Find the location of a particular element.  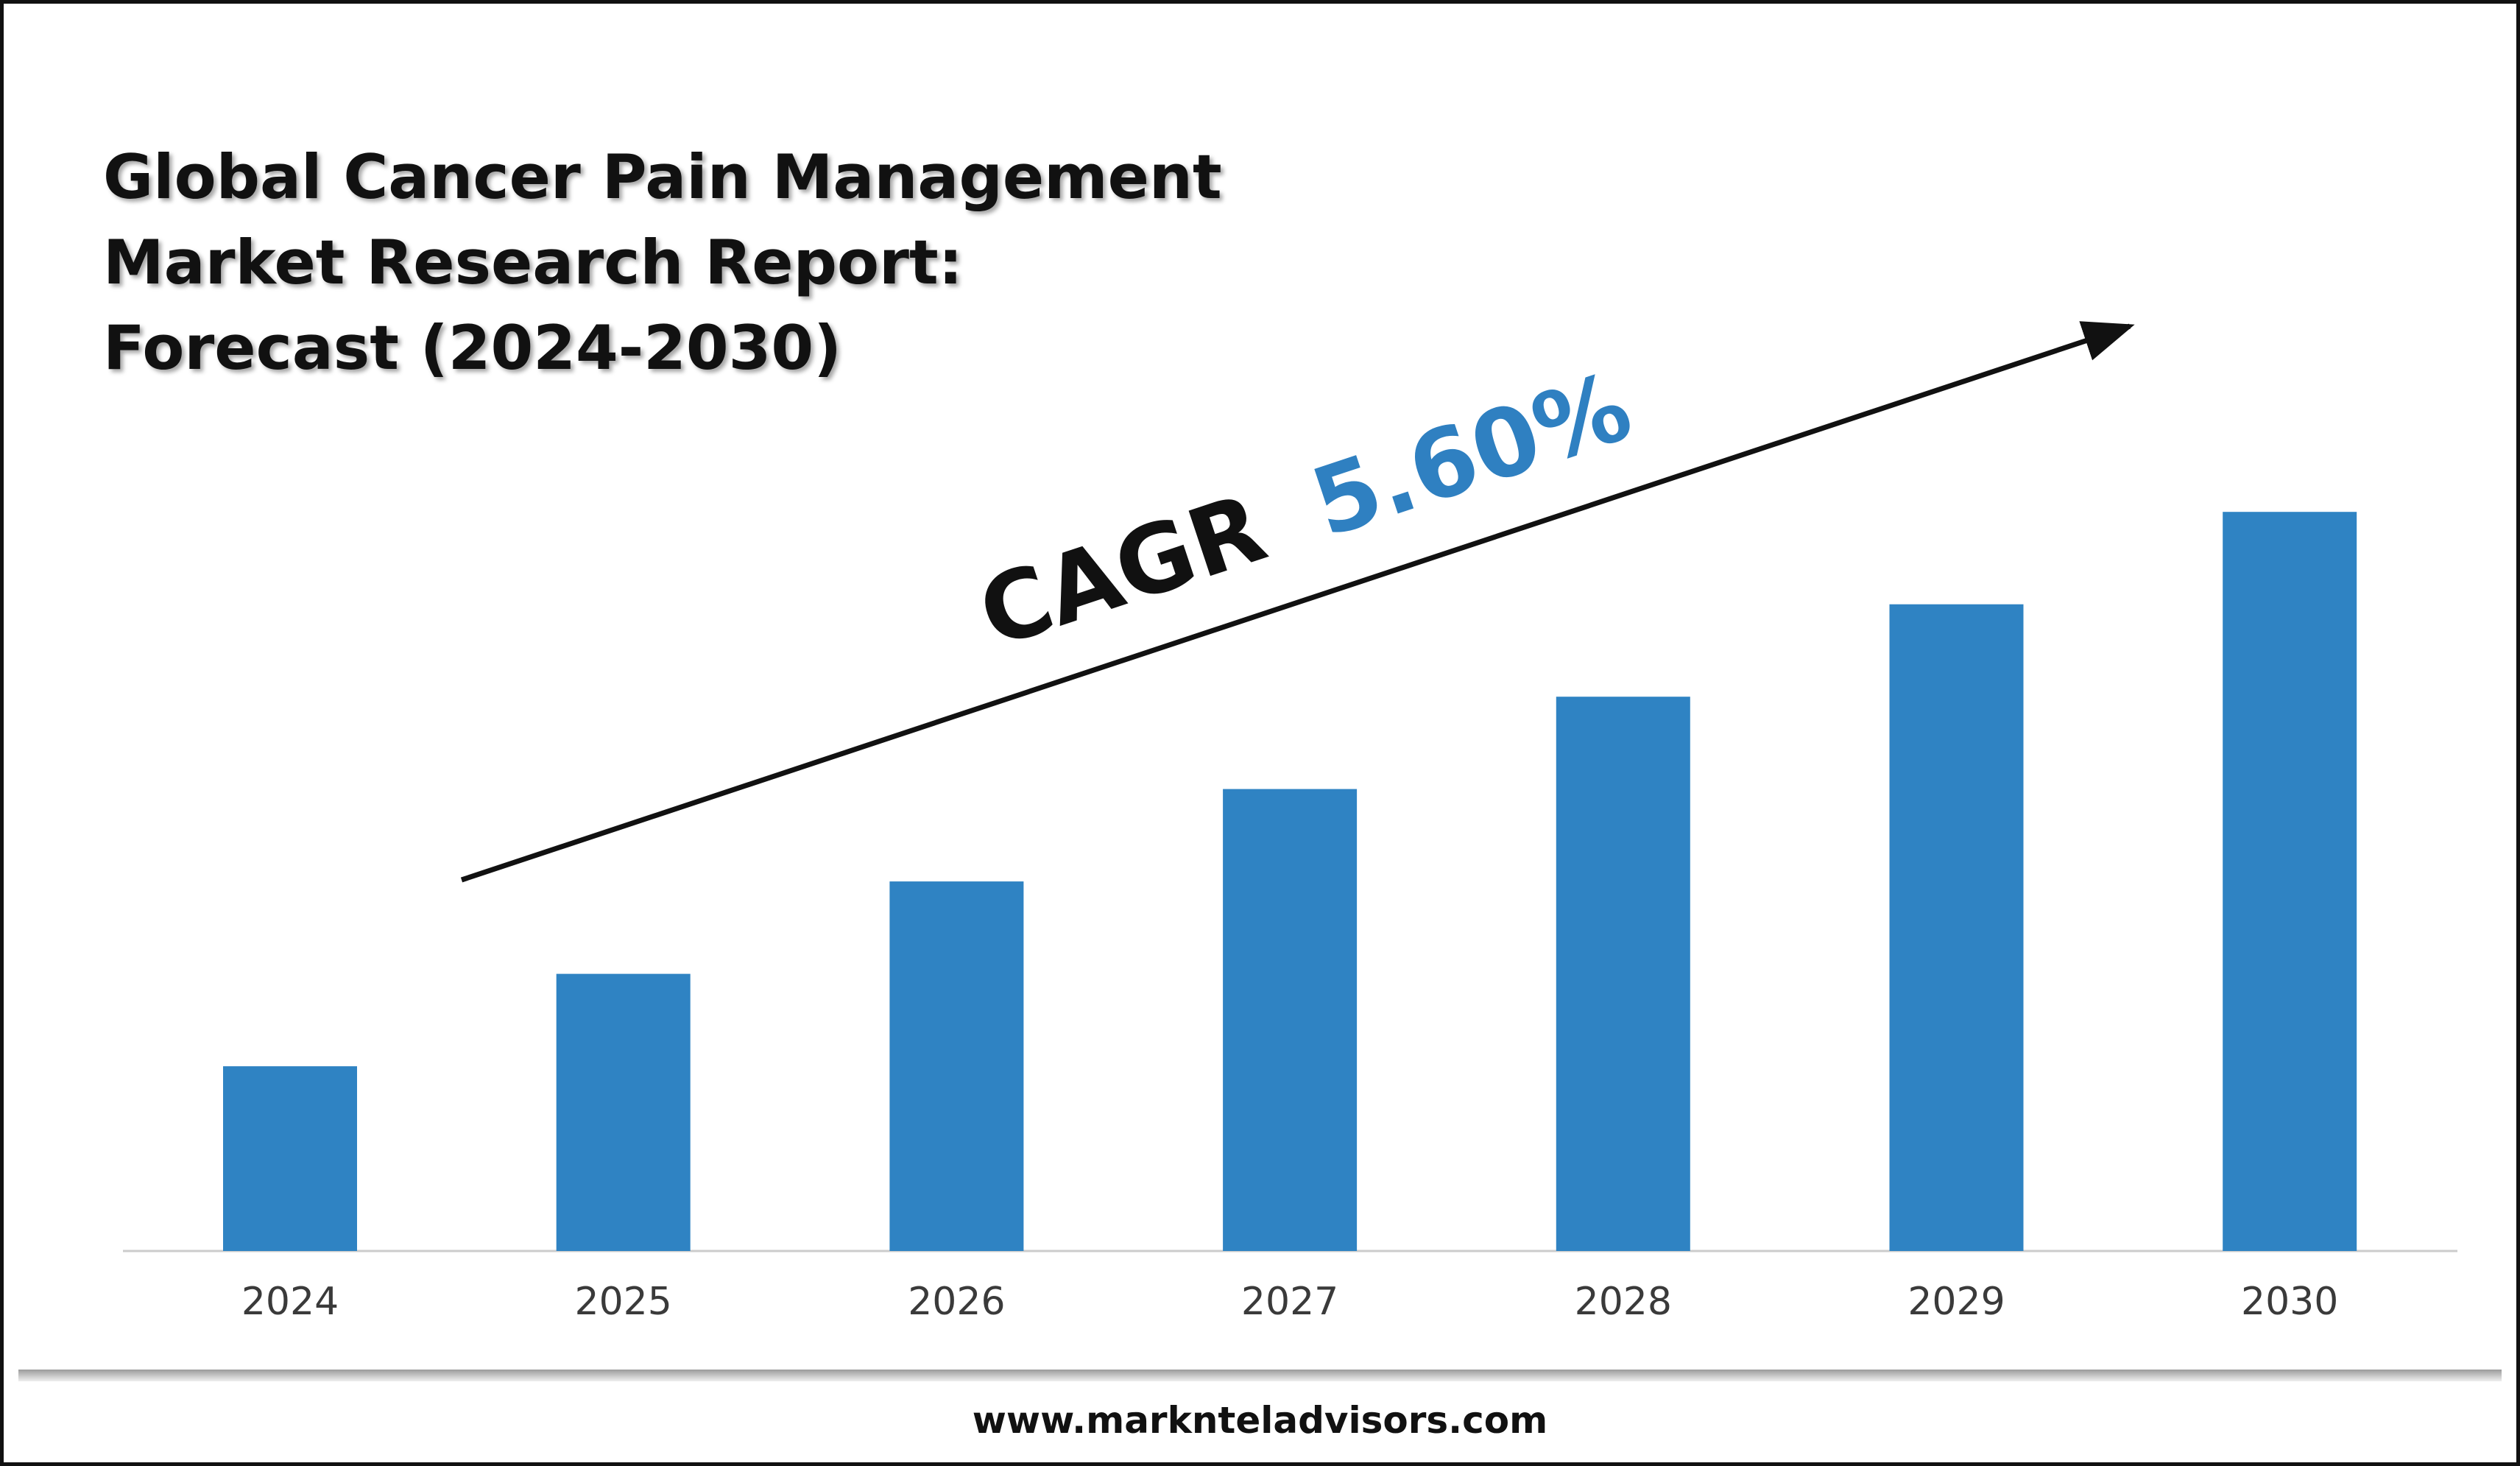

x-tick-label-2030: 2030 is located at coordinates (2289, 1302).